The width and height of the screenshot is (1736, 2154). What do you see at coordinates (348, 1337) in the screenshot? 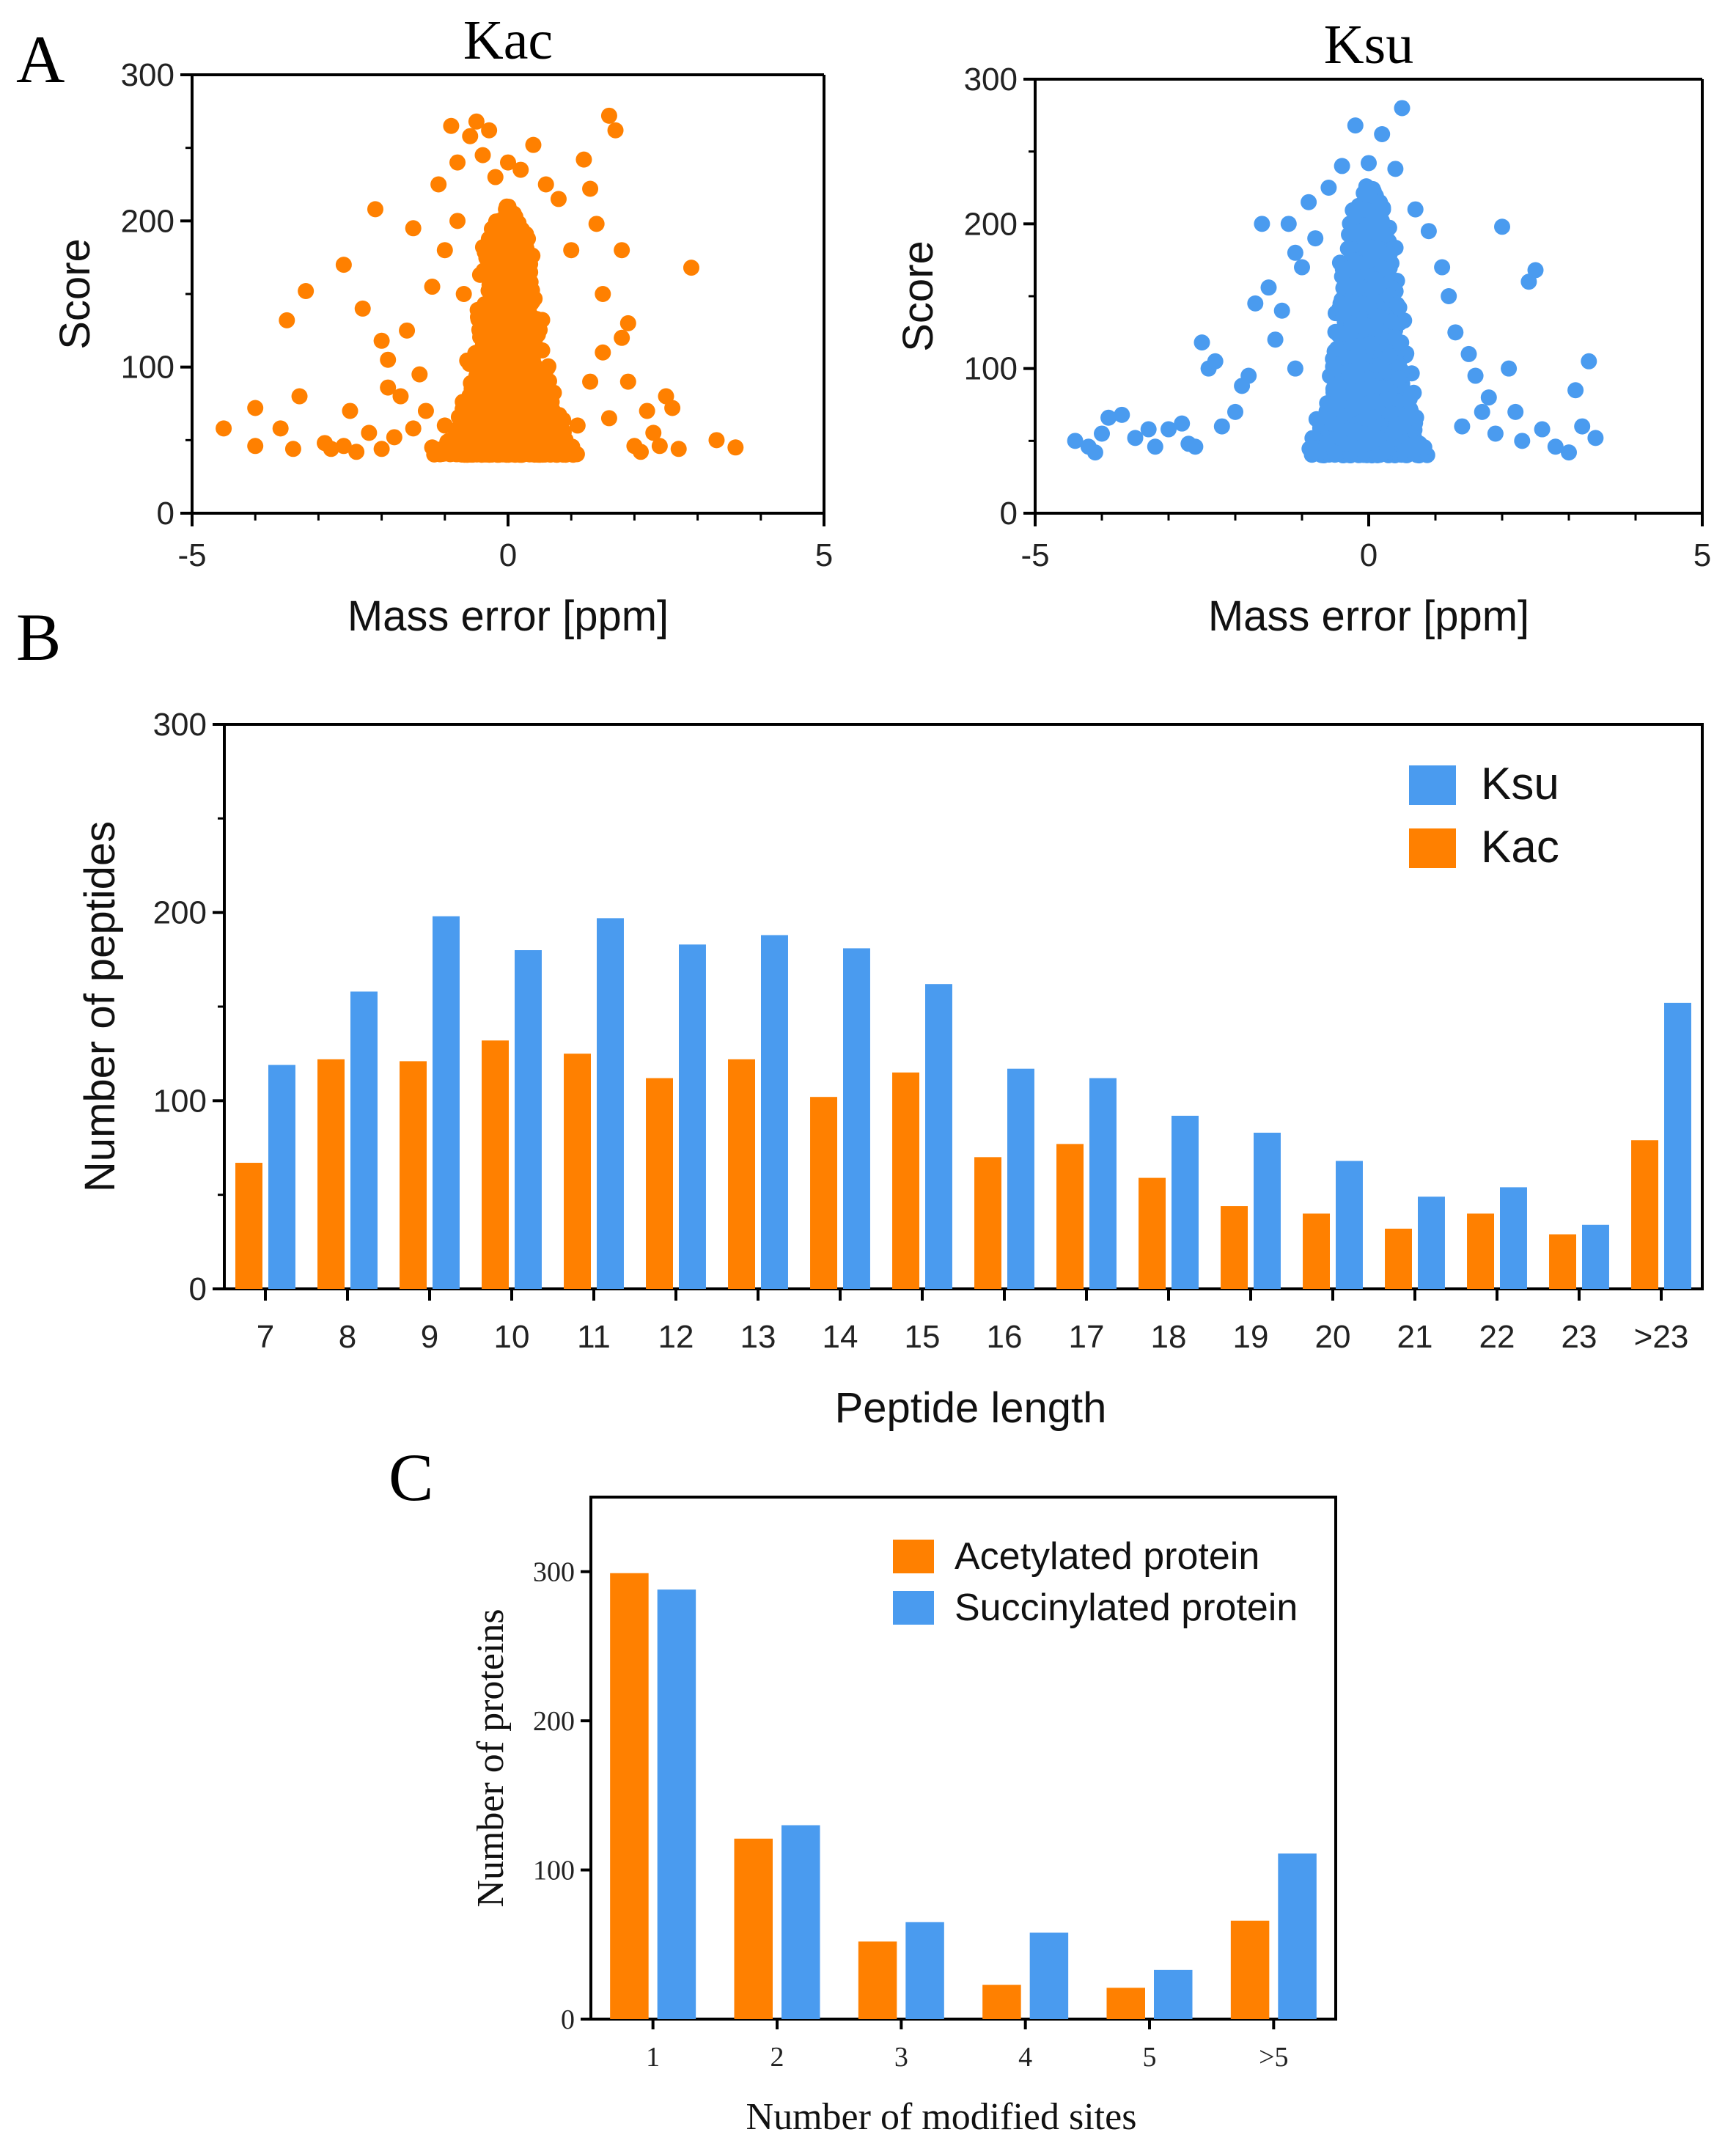
I see `x-tick-label: 8` at bounding box center [348, 1337].